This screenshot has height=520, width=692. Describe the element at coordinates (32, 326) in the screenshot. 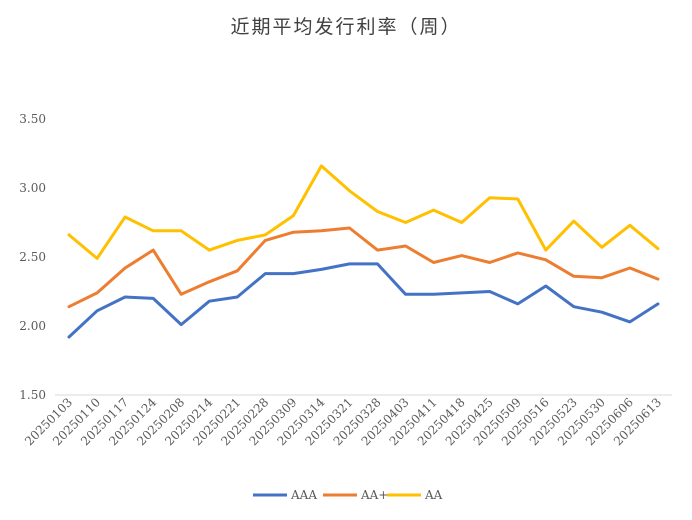

I see `y-tick-label: 2.00` at that location.